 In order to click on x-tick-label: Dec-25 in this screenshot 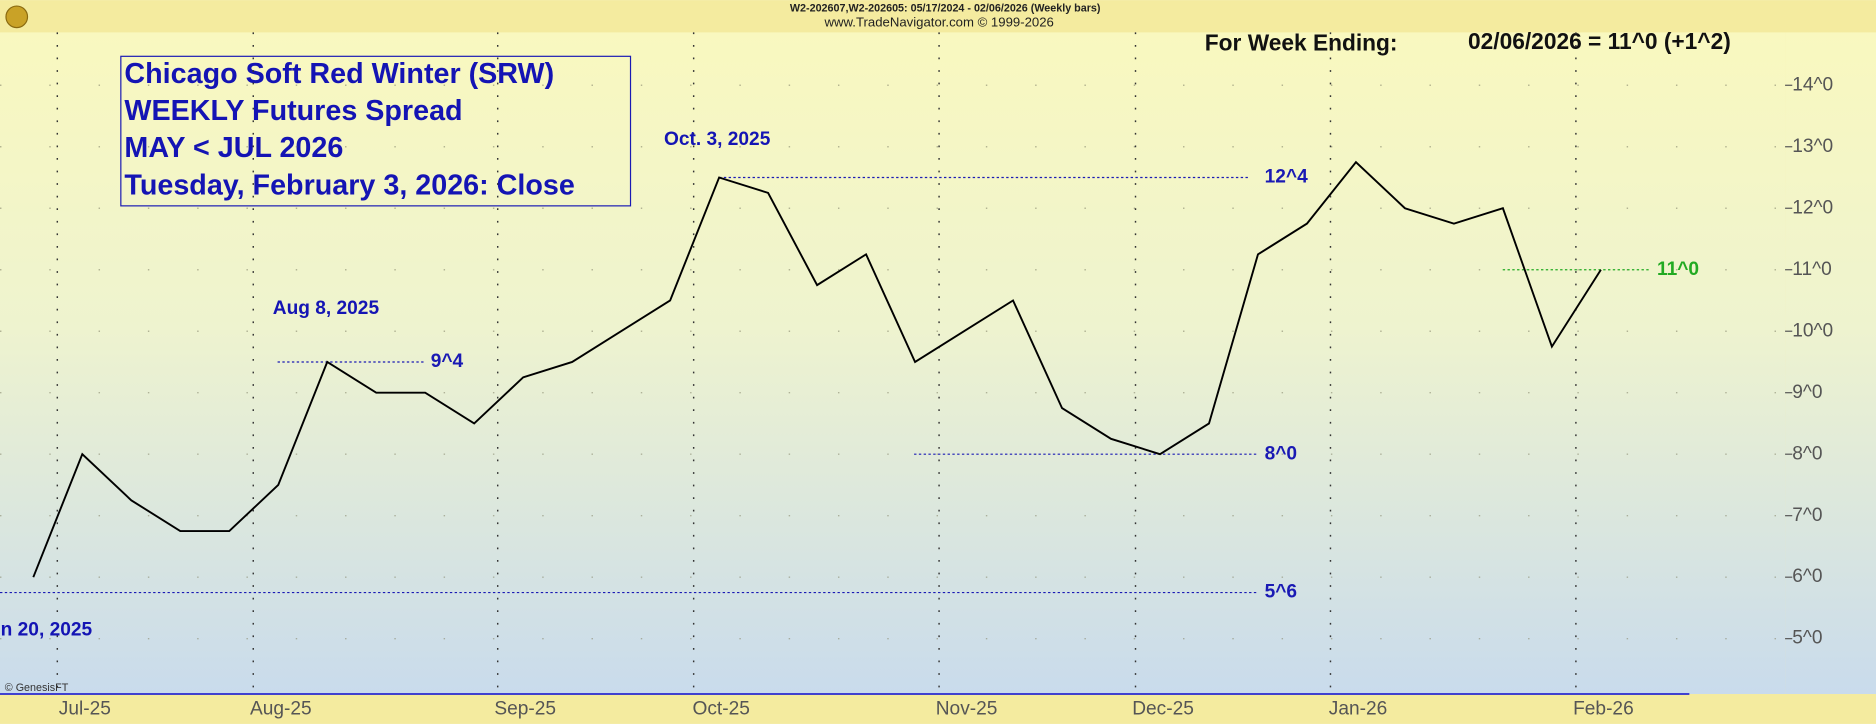, I will do `click(1163, 709)`.